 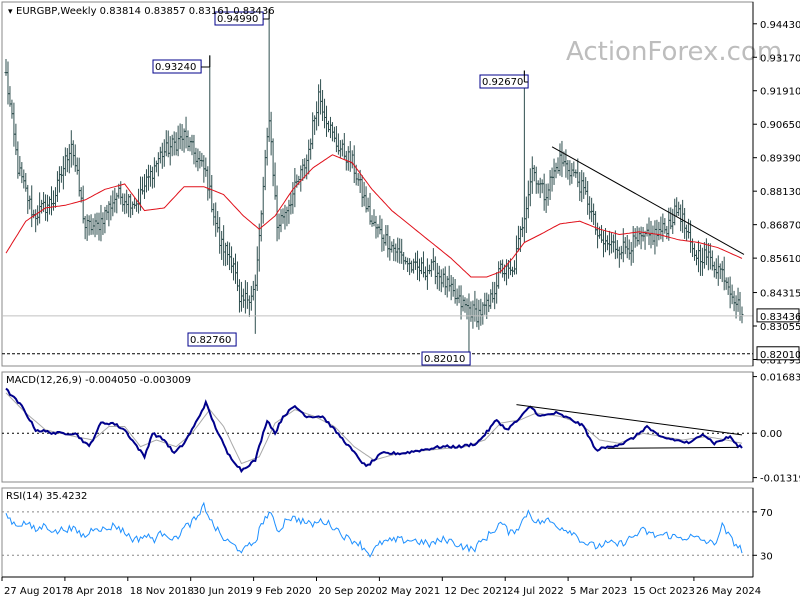 I want to click on time-axis-label: 5 Mar 2023, so click(x=598, y=591).